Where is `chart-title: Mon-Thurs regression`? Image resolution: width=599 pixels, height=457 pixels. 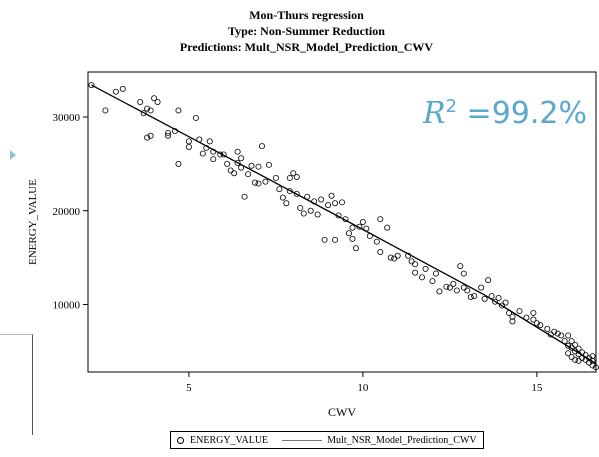 chart-title: Mon-Thurs regression is located at coordinates (306, 15).